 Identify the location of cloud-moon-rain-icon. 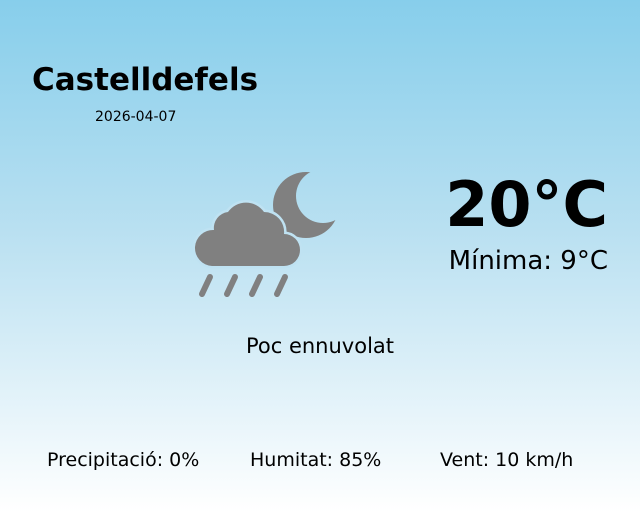
(265, 234).